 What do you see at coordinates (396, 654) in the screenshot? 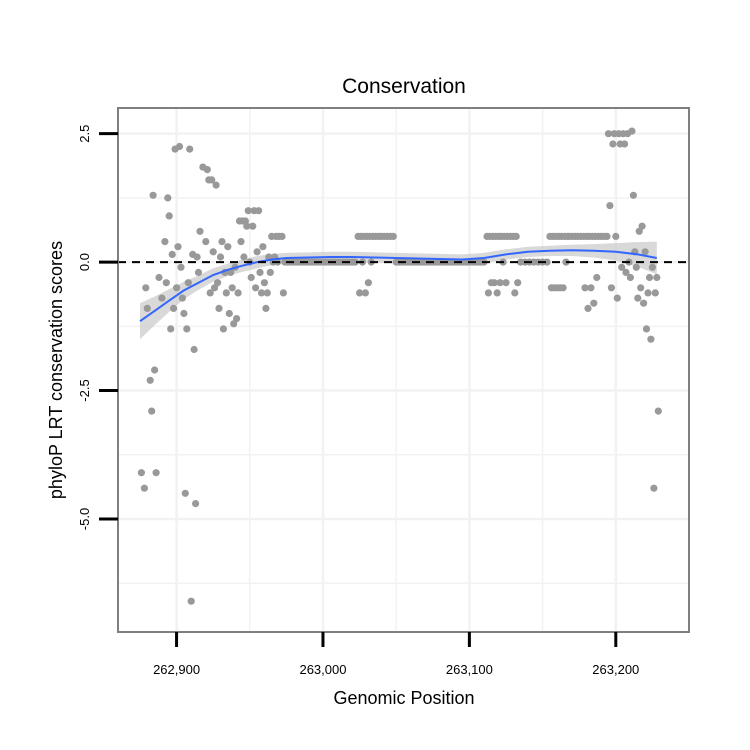
I see `x-axis: 262,900 263,000 263,100 263,200` at bounding box center [396, 654].